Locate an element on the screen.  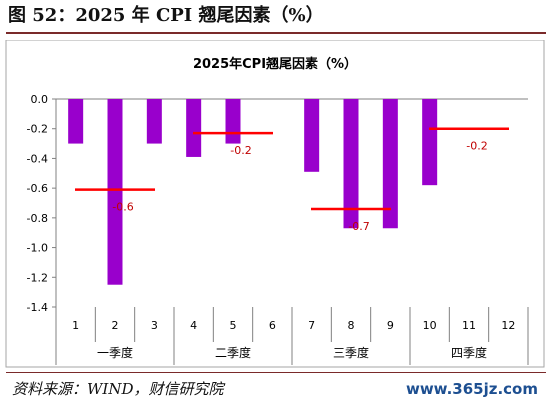
x-tick-label: 7 is located at coordinates (311, 325).